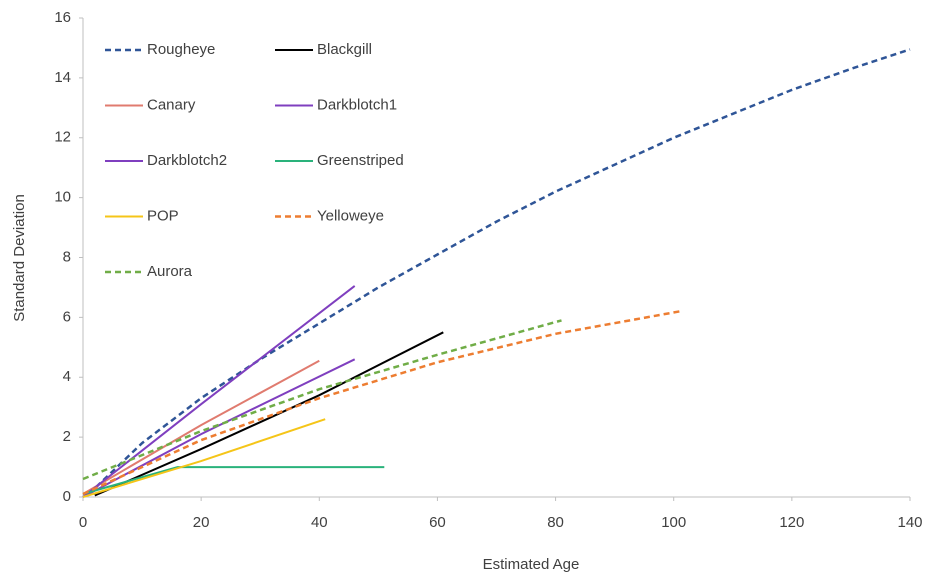  What do you see at coordinates (201, 522) in the screenshot?
I see `x-tick-label: 20` at bounding box center [201, 522].